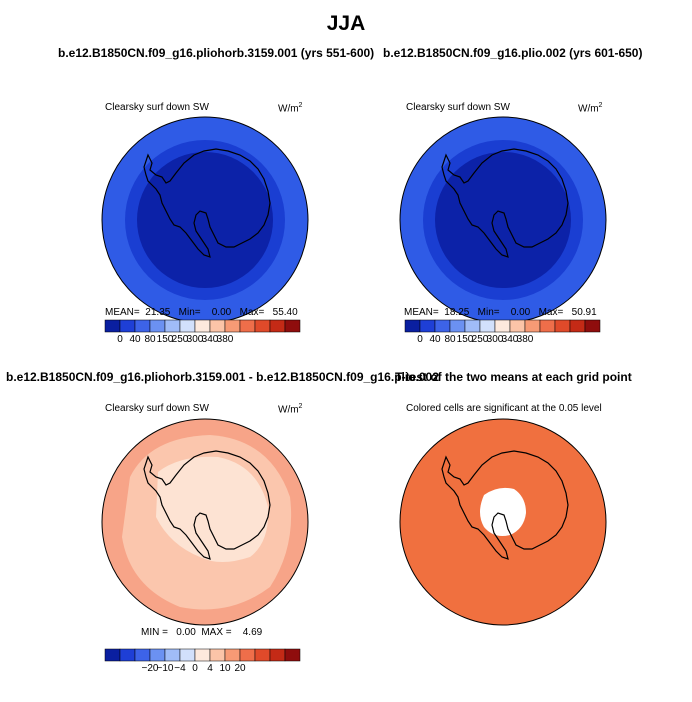 The image size is (692, 702). Describe the element at coordinates (290, 409) in the screenshot. I see `panel3-units: W/m2` at that location.